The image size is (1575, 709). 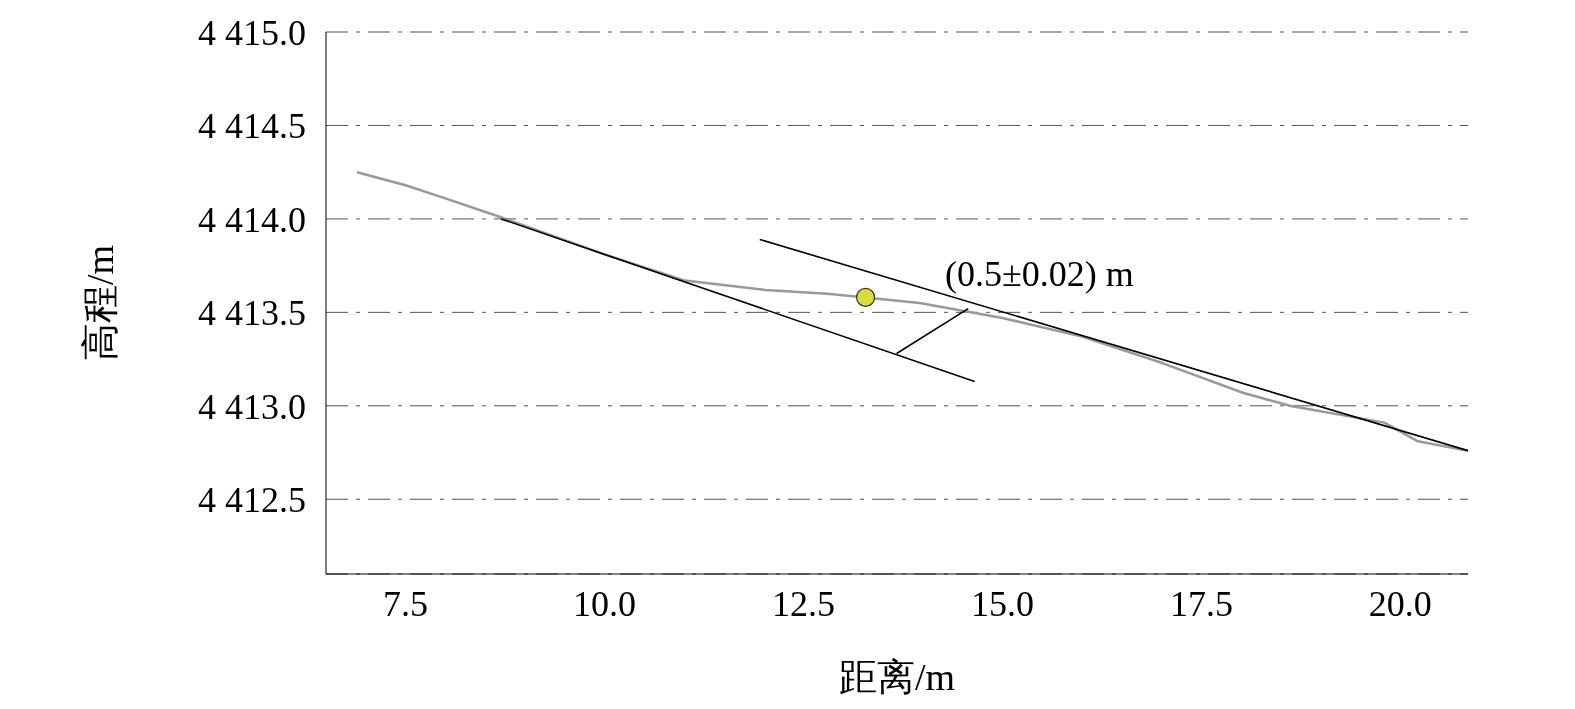 What do you see at coordinates (1400, 603) in the screenshot?
I see `x-tick-label: 20.0` at bounding box center [1400, 603].